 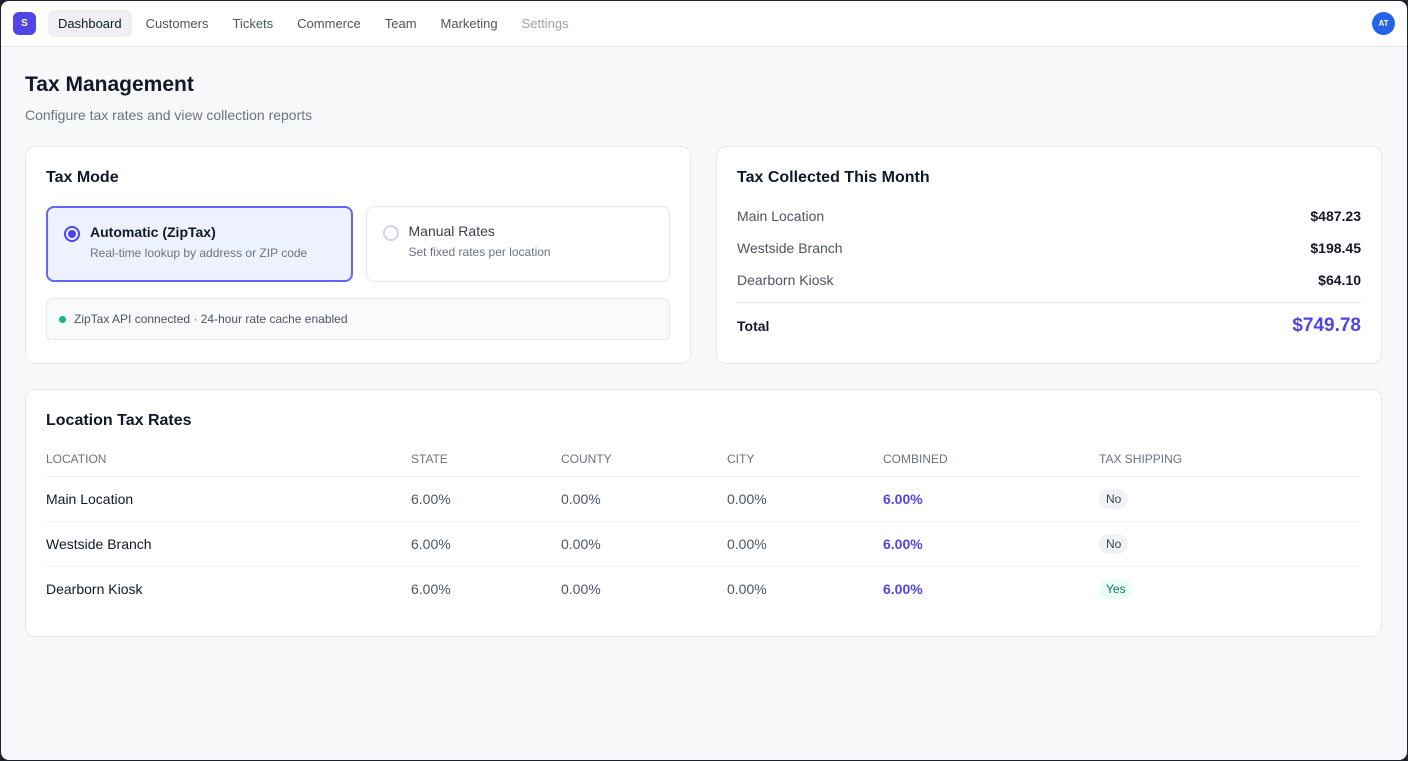 I want to click on collected-amount: $64.10, so click(x=1339, y=280).